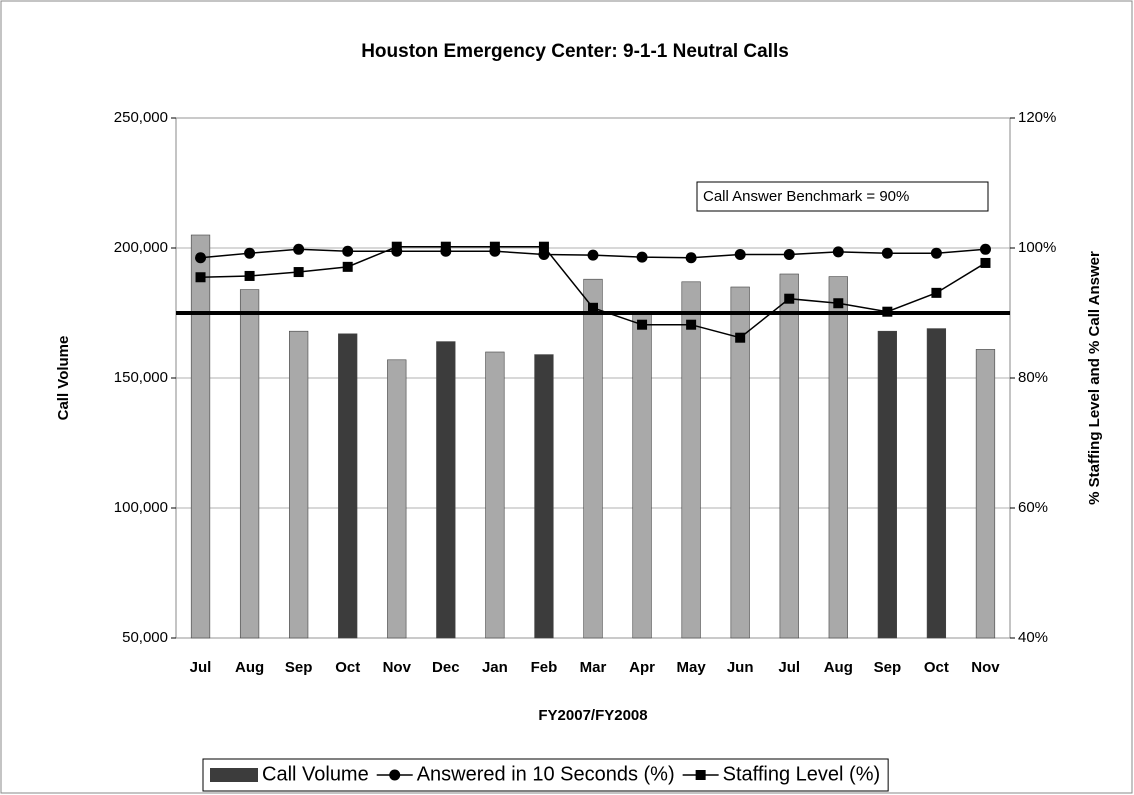  I want to click on y-tick-label: 200,000, so click(141, 247).